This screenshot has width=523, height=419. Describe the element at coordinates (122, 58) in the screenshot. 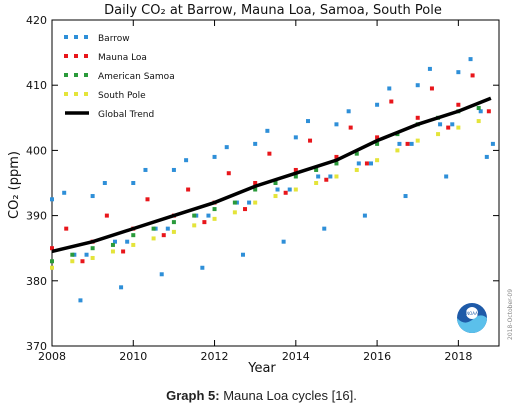

I see `legend-label: Mauna Loa` at that location.